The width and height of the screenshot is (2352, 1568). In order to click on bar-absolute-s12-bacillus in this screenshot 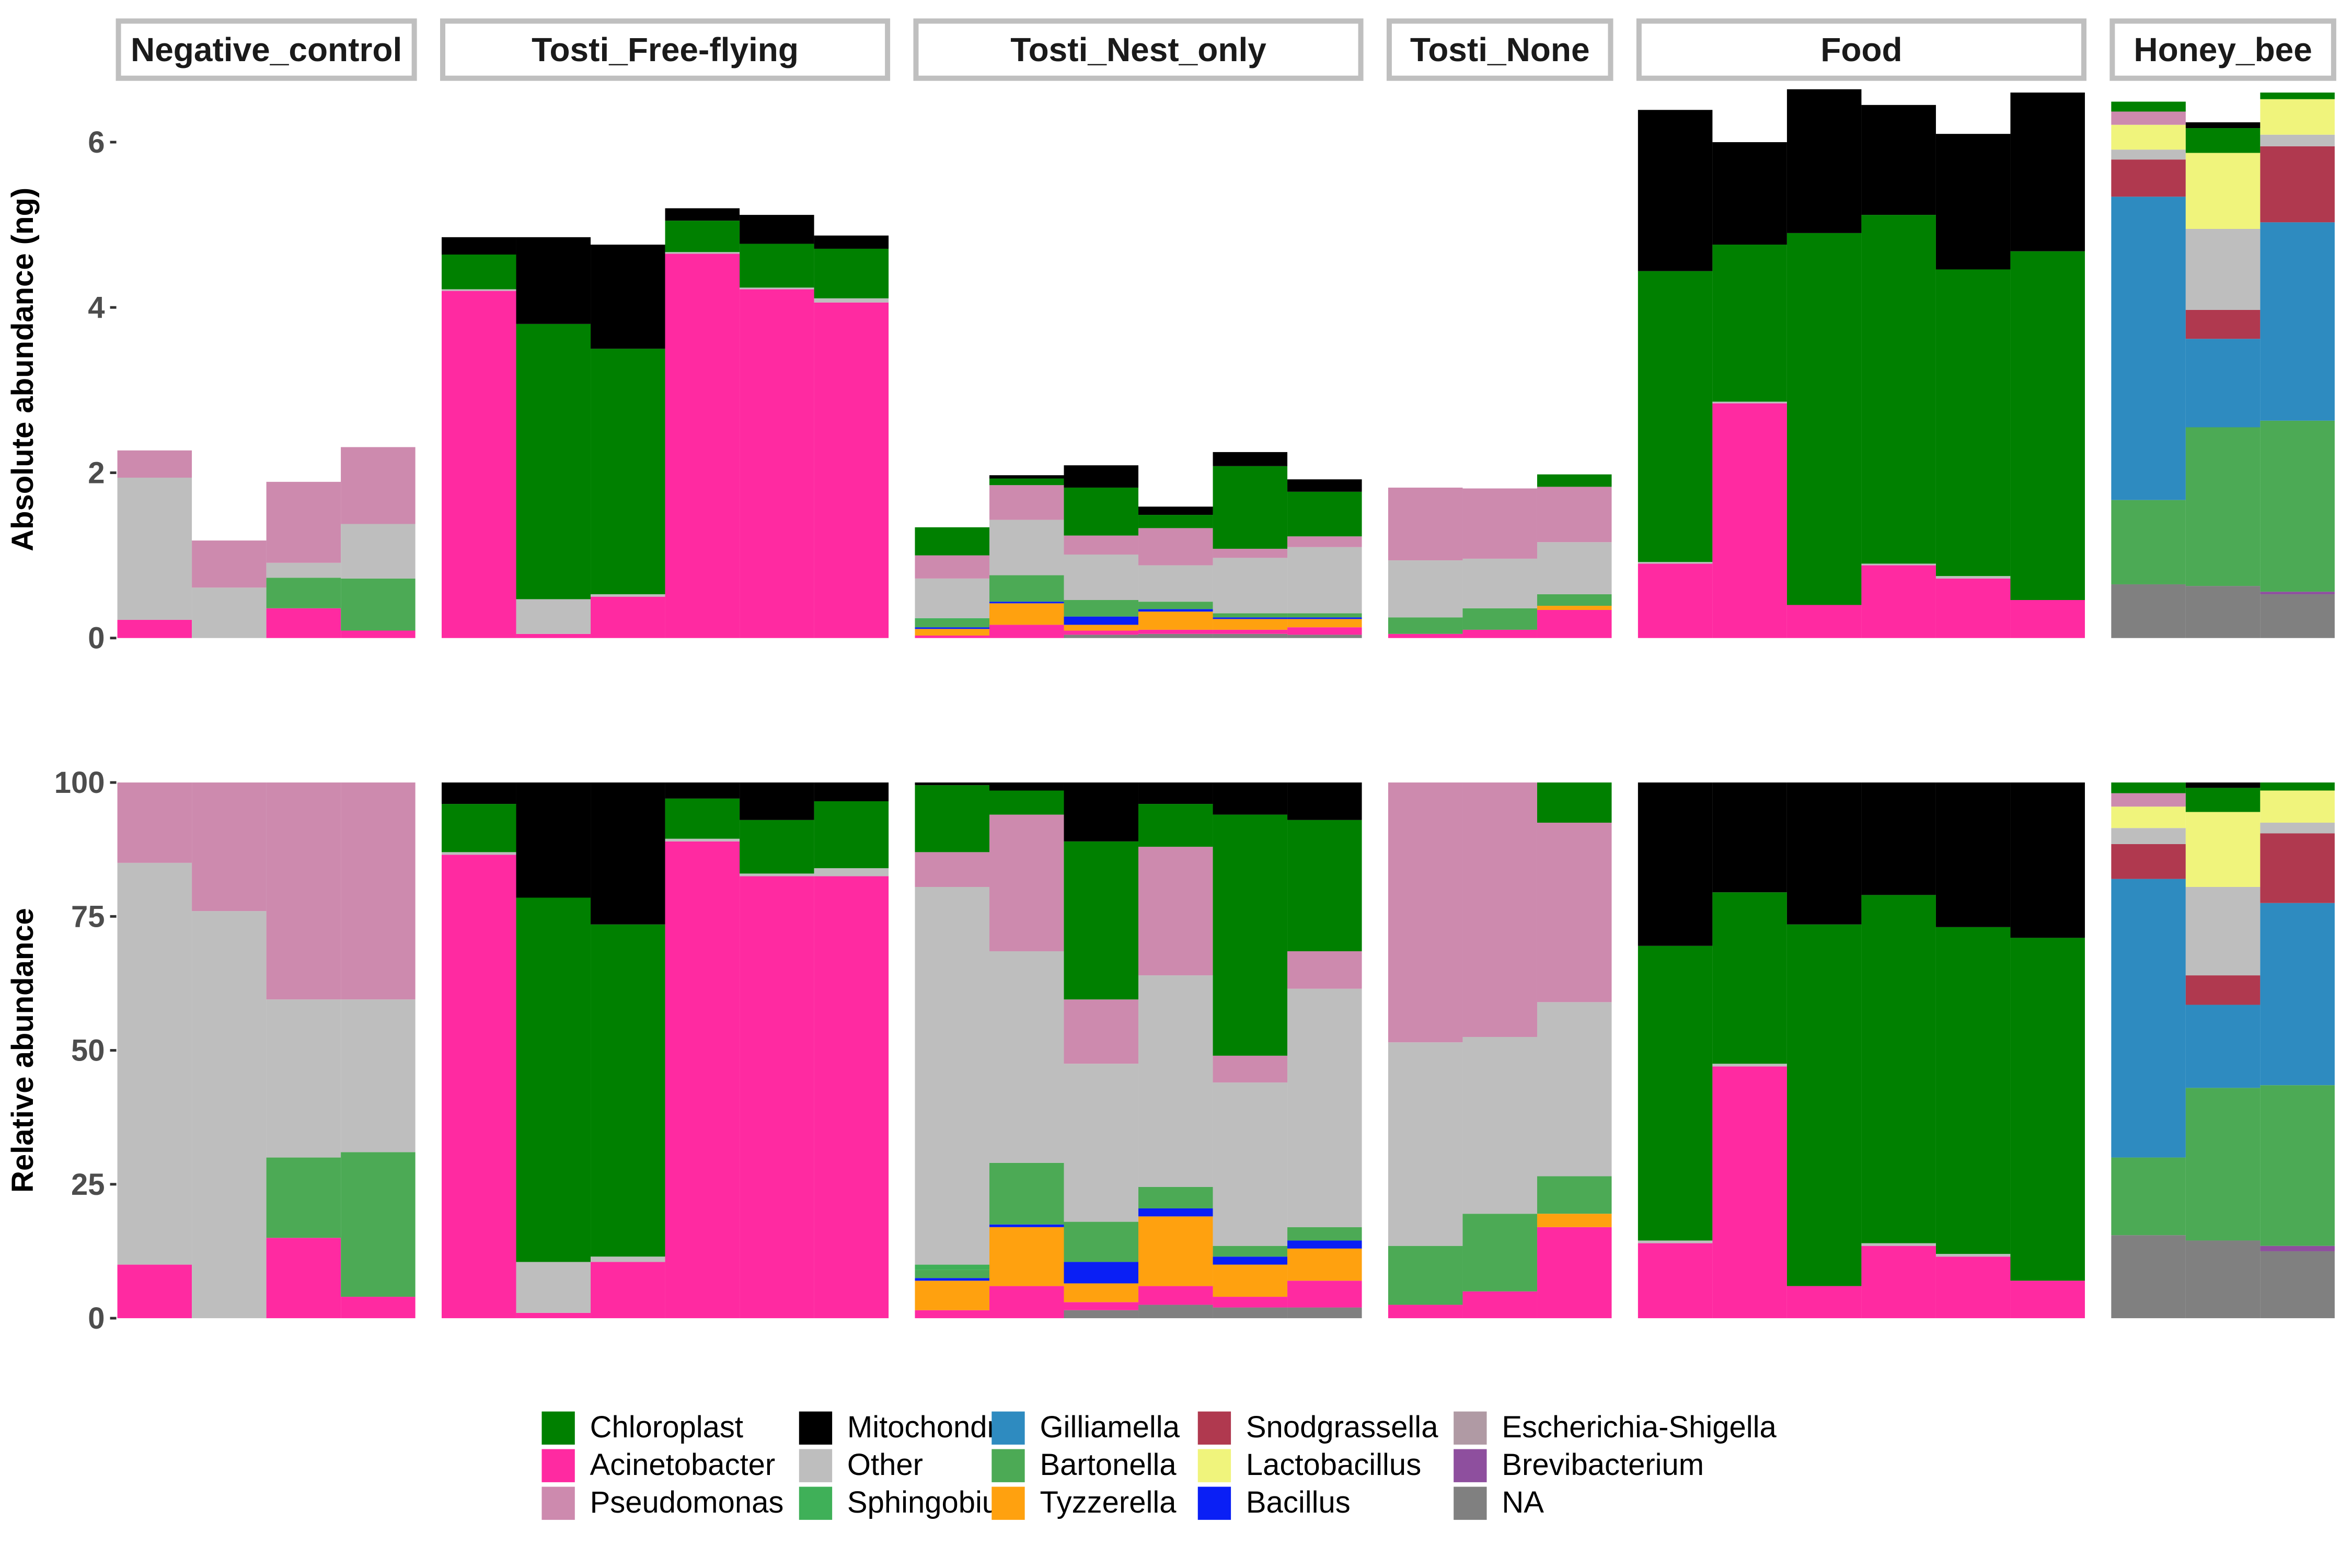, I will do `click(1026, 603)`.